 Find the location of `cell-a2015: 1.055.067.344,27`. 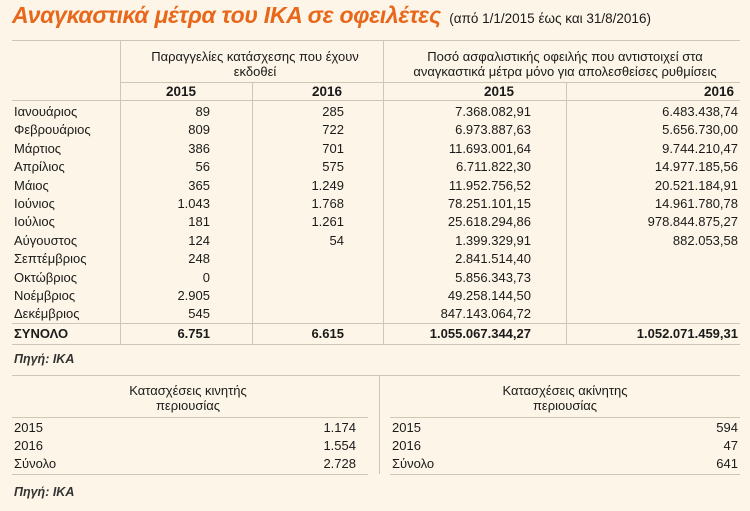

cell-a2015: 1.055.067.344,27 is located at coordinates (480, 333).